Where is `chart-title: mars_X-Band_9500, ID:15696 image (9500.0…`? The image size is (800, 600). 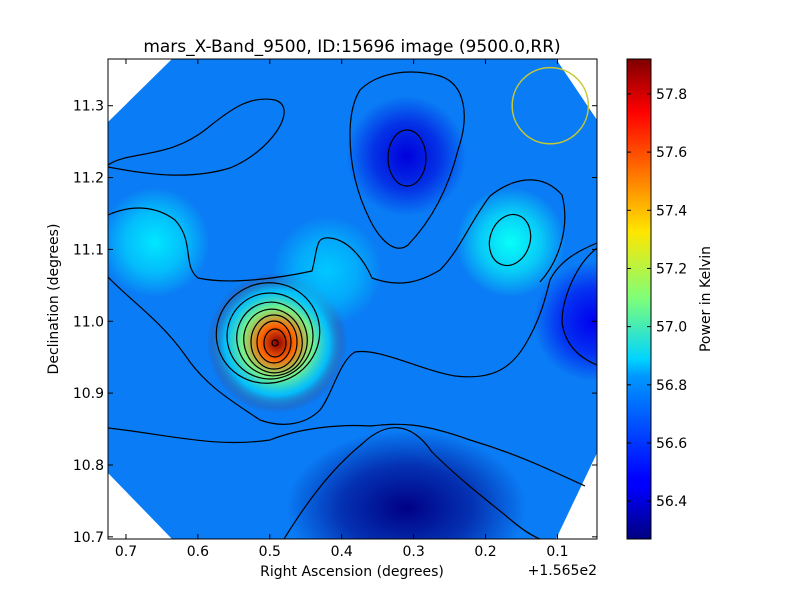
chart-title: mars_X-Band_9500, ID:15696 image (9500.0… is located at coordinates (351, 47).